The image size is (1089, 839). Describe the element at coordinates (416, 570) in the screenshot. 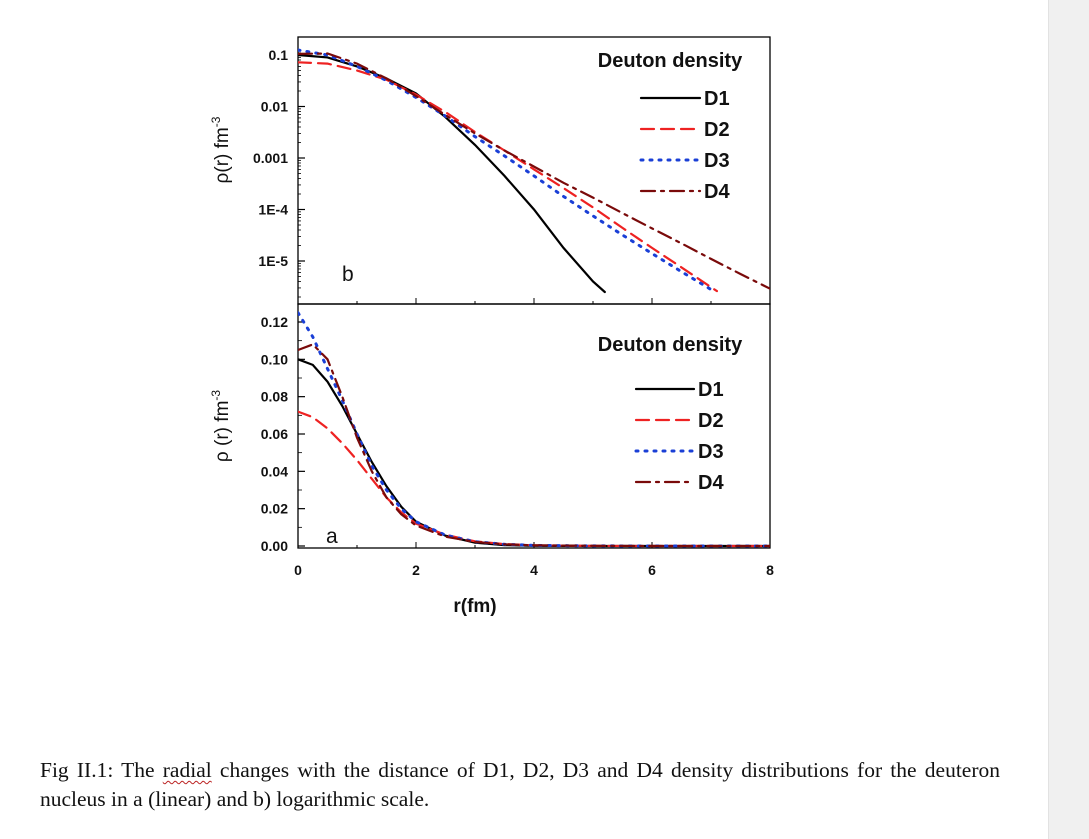

I see `x-tick-label-2: 2` at that location.